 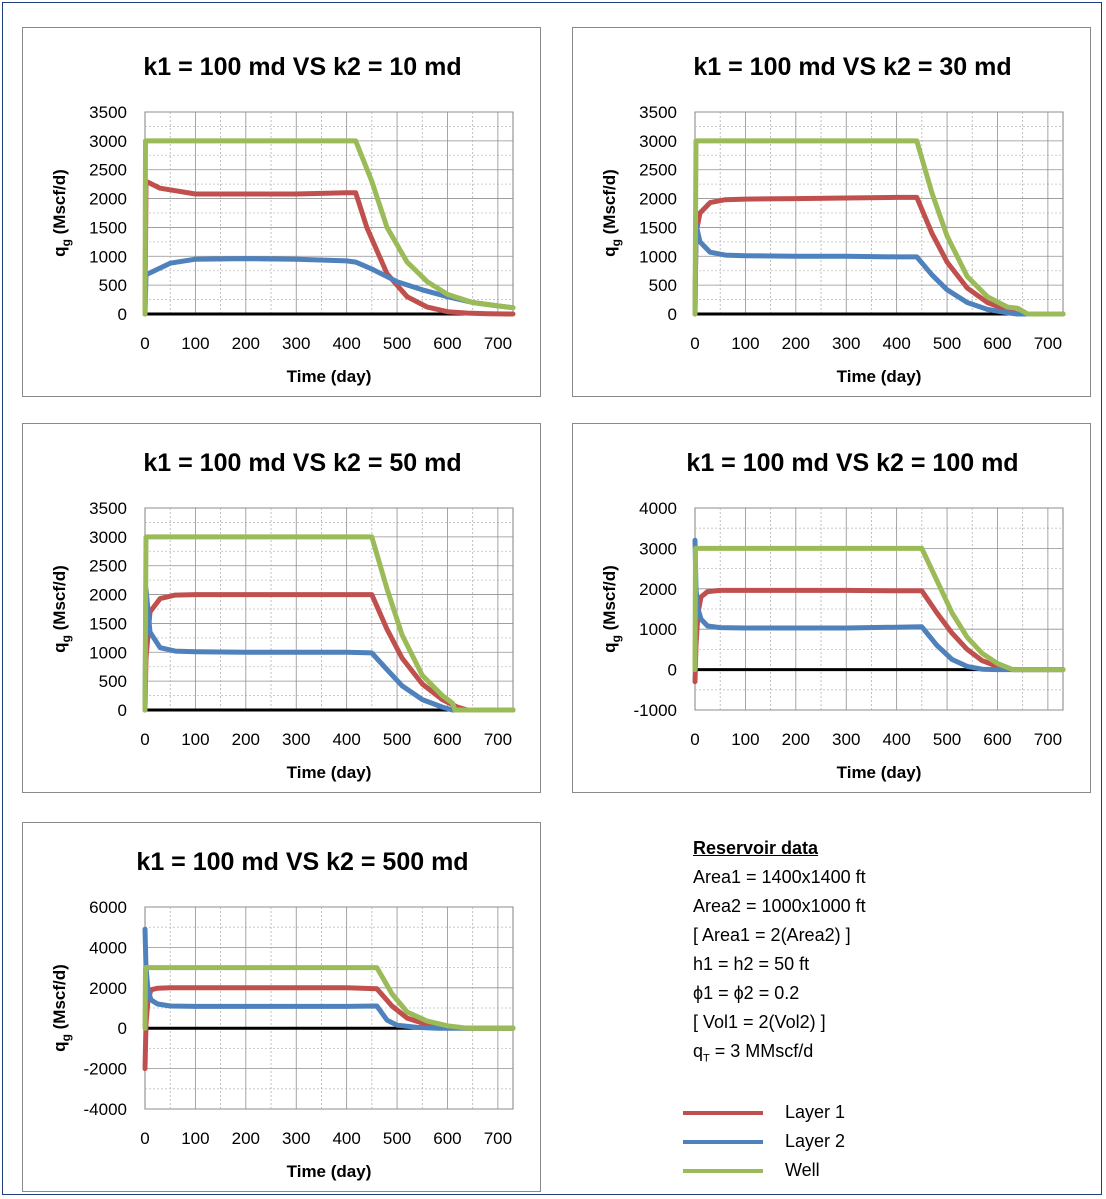 I want to click on chart-title: k1 = 100 md VS k2 = 50 md, so click(x=302, y=463).